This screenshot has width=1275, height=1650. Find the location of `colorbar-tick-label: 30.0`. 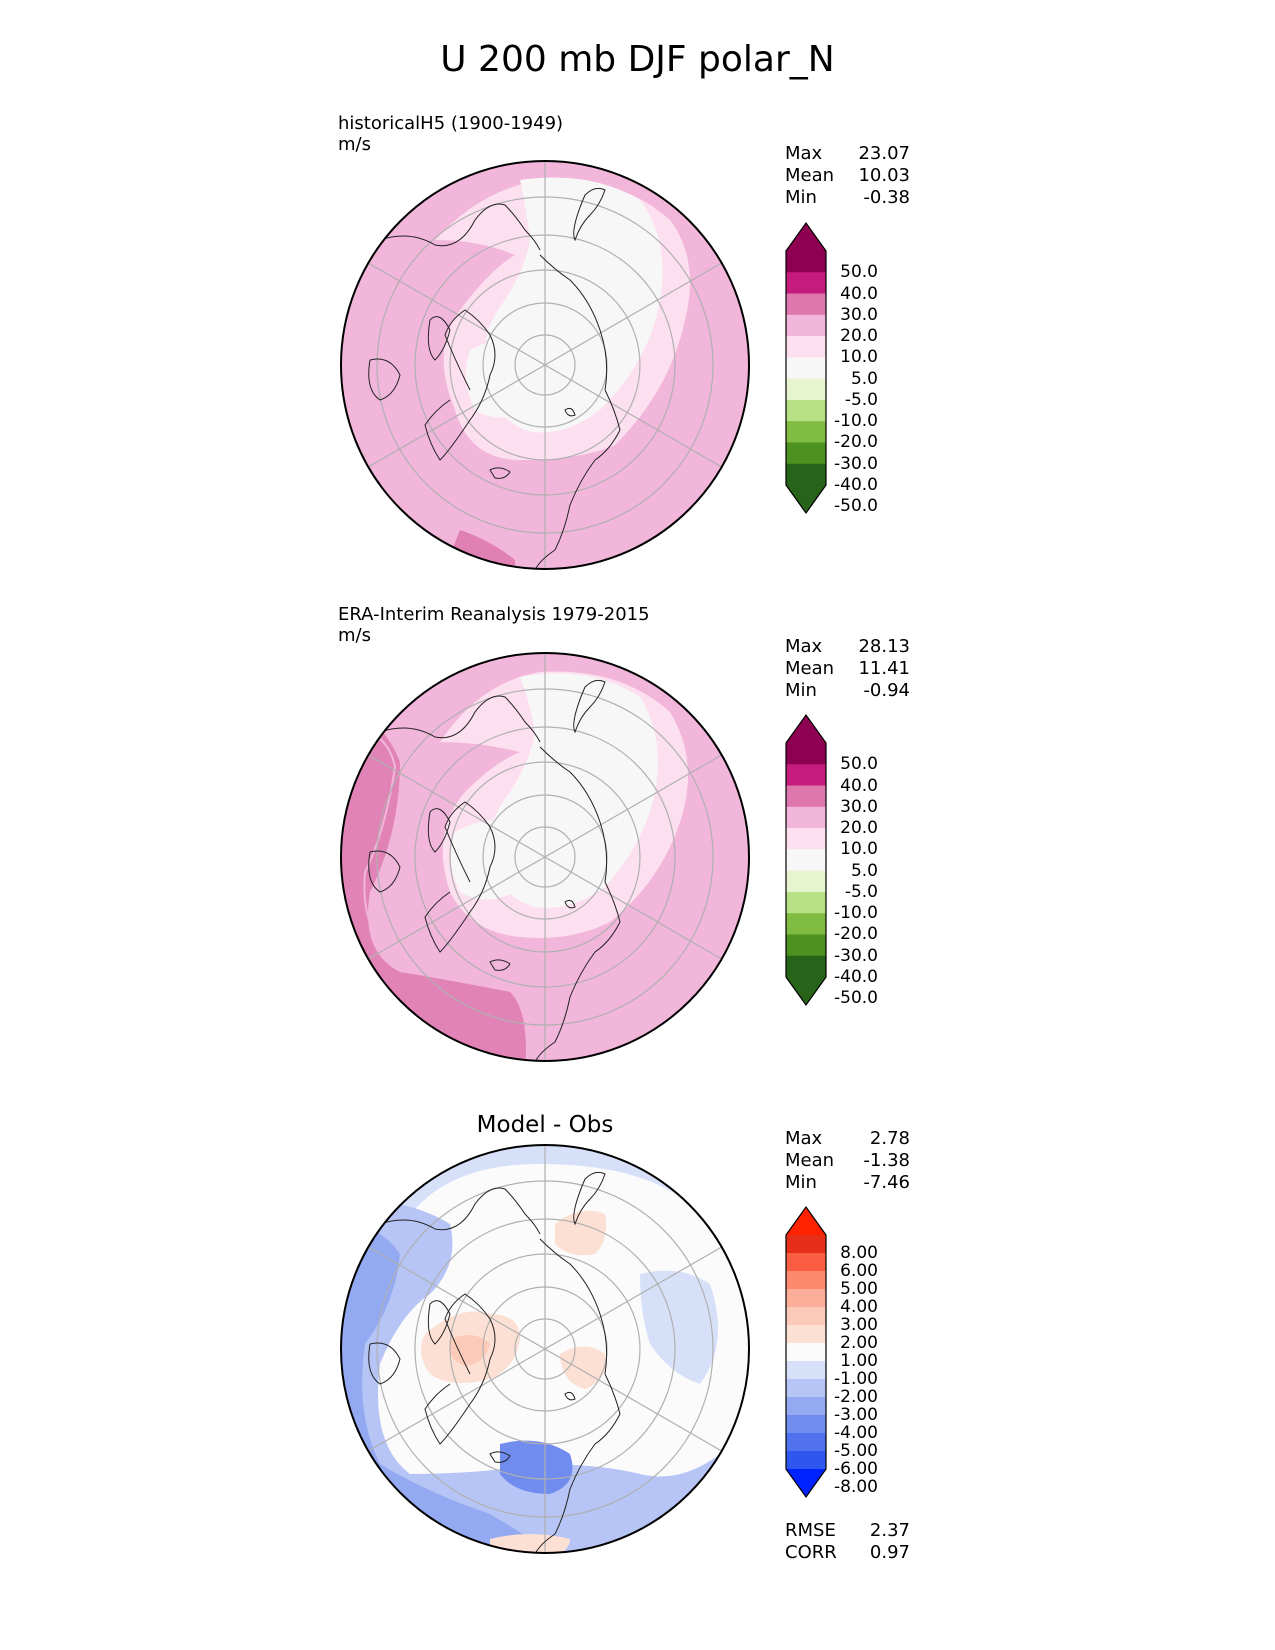

colorbar-tick-label: 30.0 is located at coordinates (859, 314).